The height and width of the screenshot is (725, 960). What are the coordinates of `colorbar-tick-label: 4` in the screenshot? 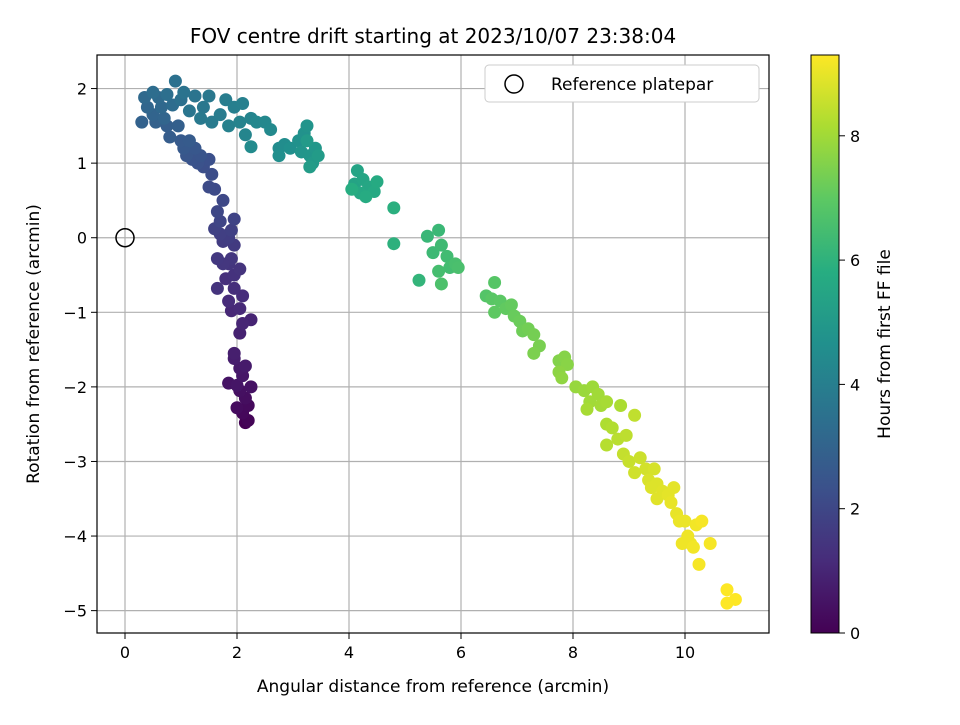 It's located at (855, 384).